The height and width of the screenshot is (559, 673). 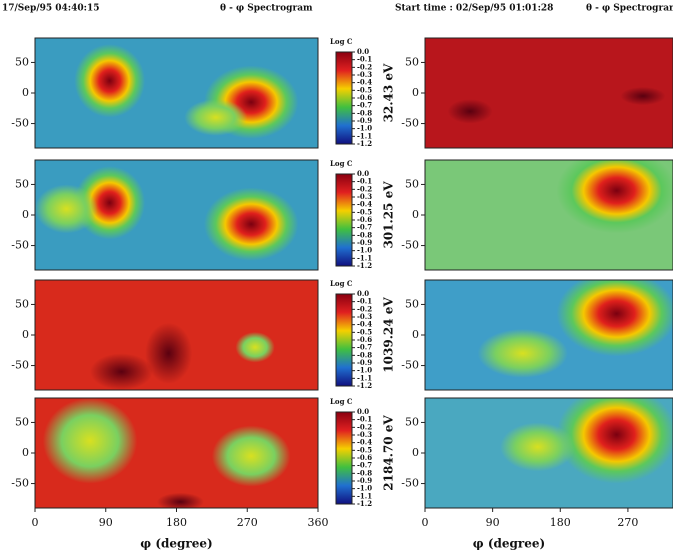 What do you see at coordinates (389, 215) in the screenshot?
I see `y-axis-label: 301.25 eV` at bounding box center [389, 215].